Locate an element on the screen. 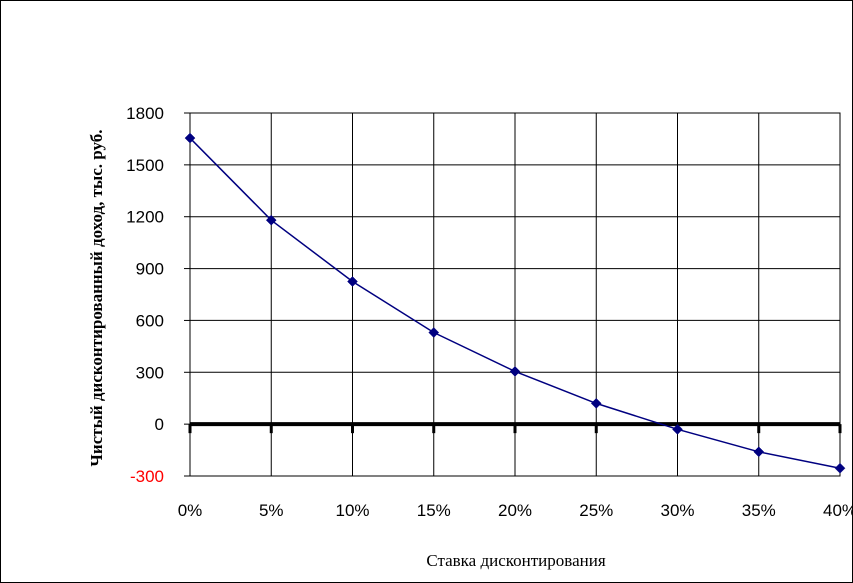 This screenshot has height=583, width=853. x-tick-label: 20% is located at coordinates (515, 510).